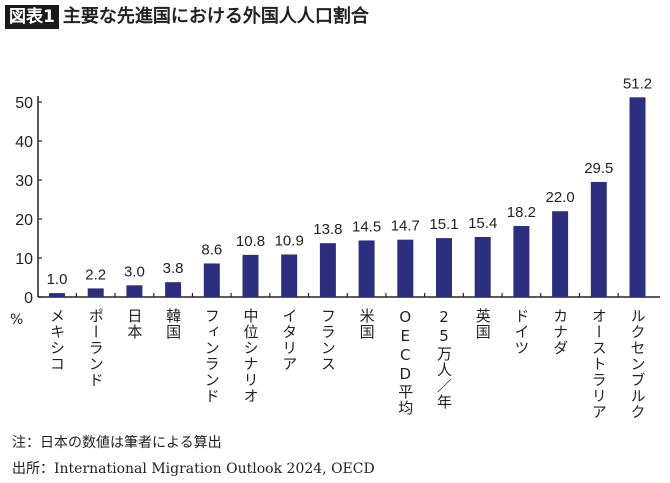 This screenshot has width=670, height=483. Describe the element at coordinates (443, 224) in the screenshot. I see `data-label: 15.1` at that location.